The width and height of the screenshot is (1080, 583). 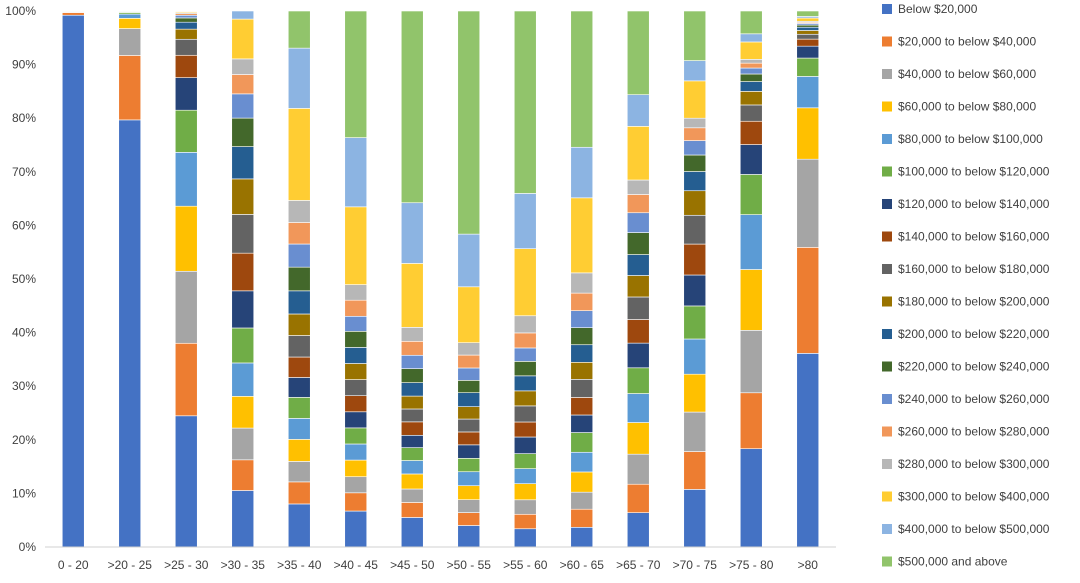 I want to click on legend-label: $200,000 to below $220,000, so click(x=974, y=334).